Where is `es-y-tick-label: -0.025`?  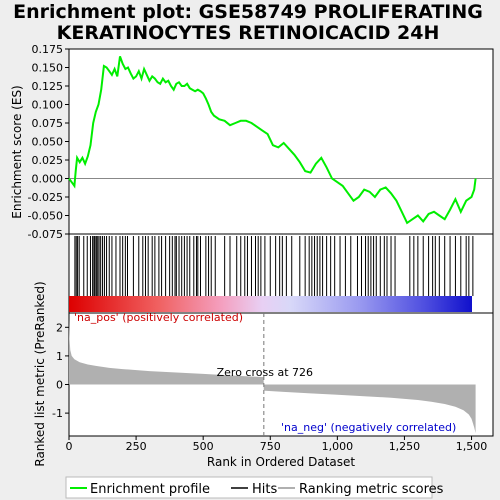 es-y-tick-label: -0.025 is located at coordinates (45, 197).